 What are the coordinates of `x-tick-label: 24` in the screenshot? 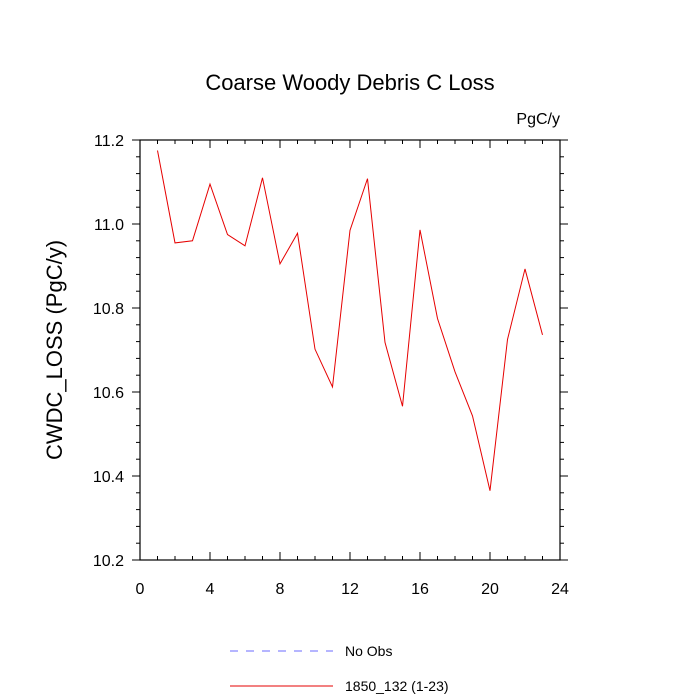 It's located at (560, 589).